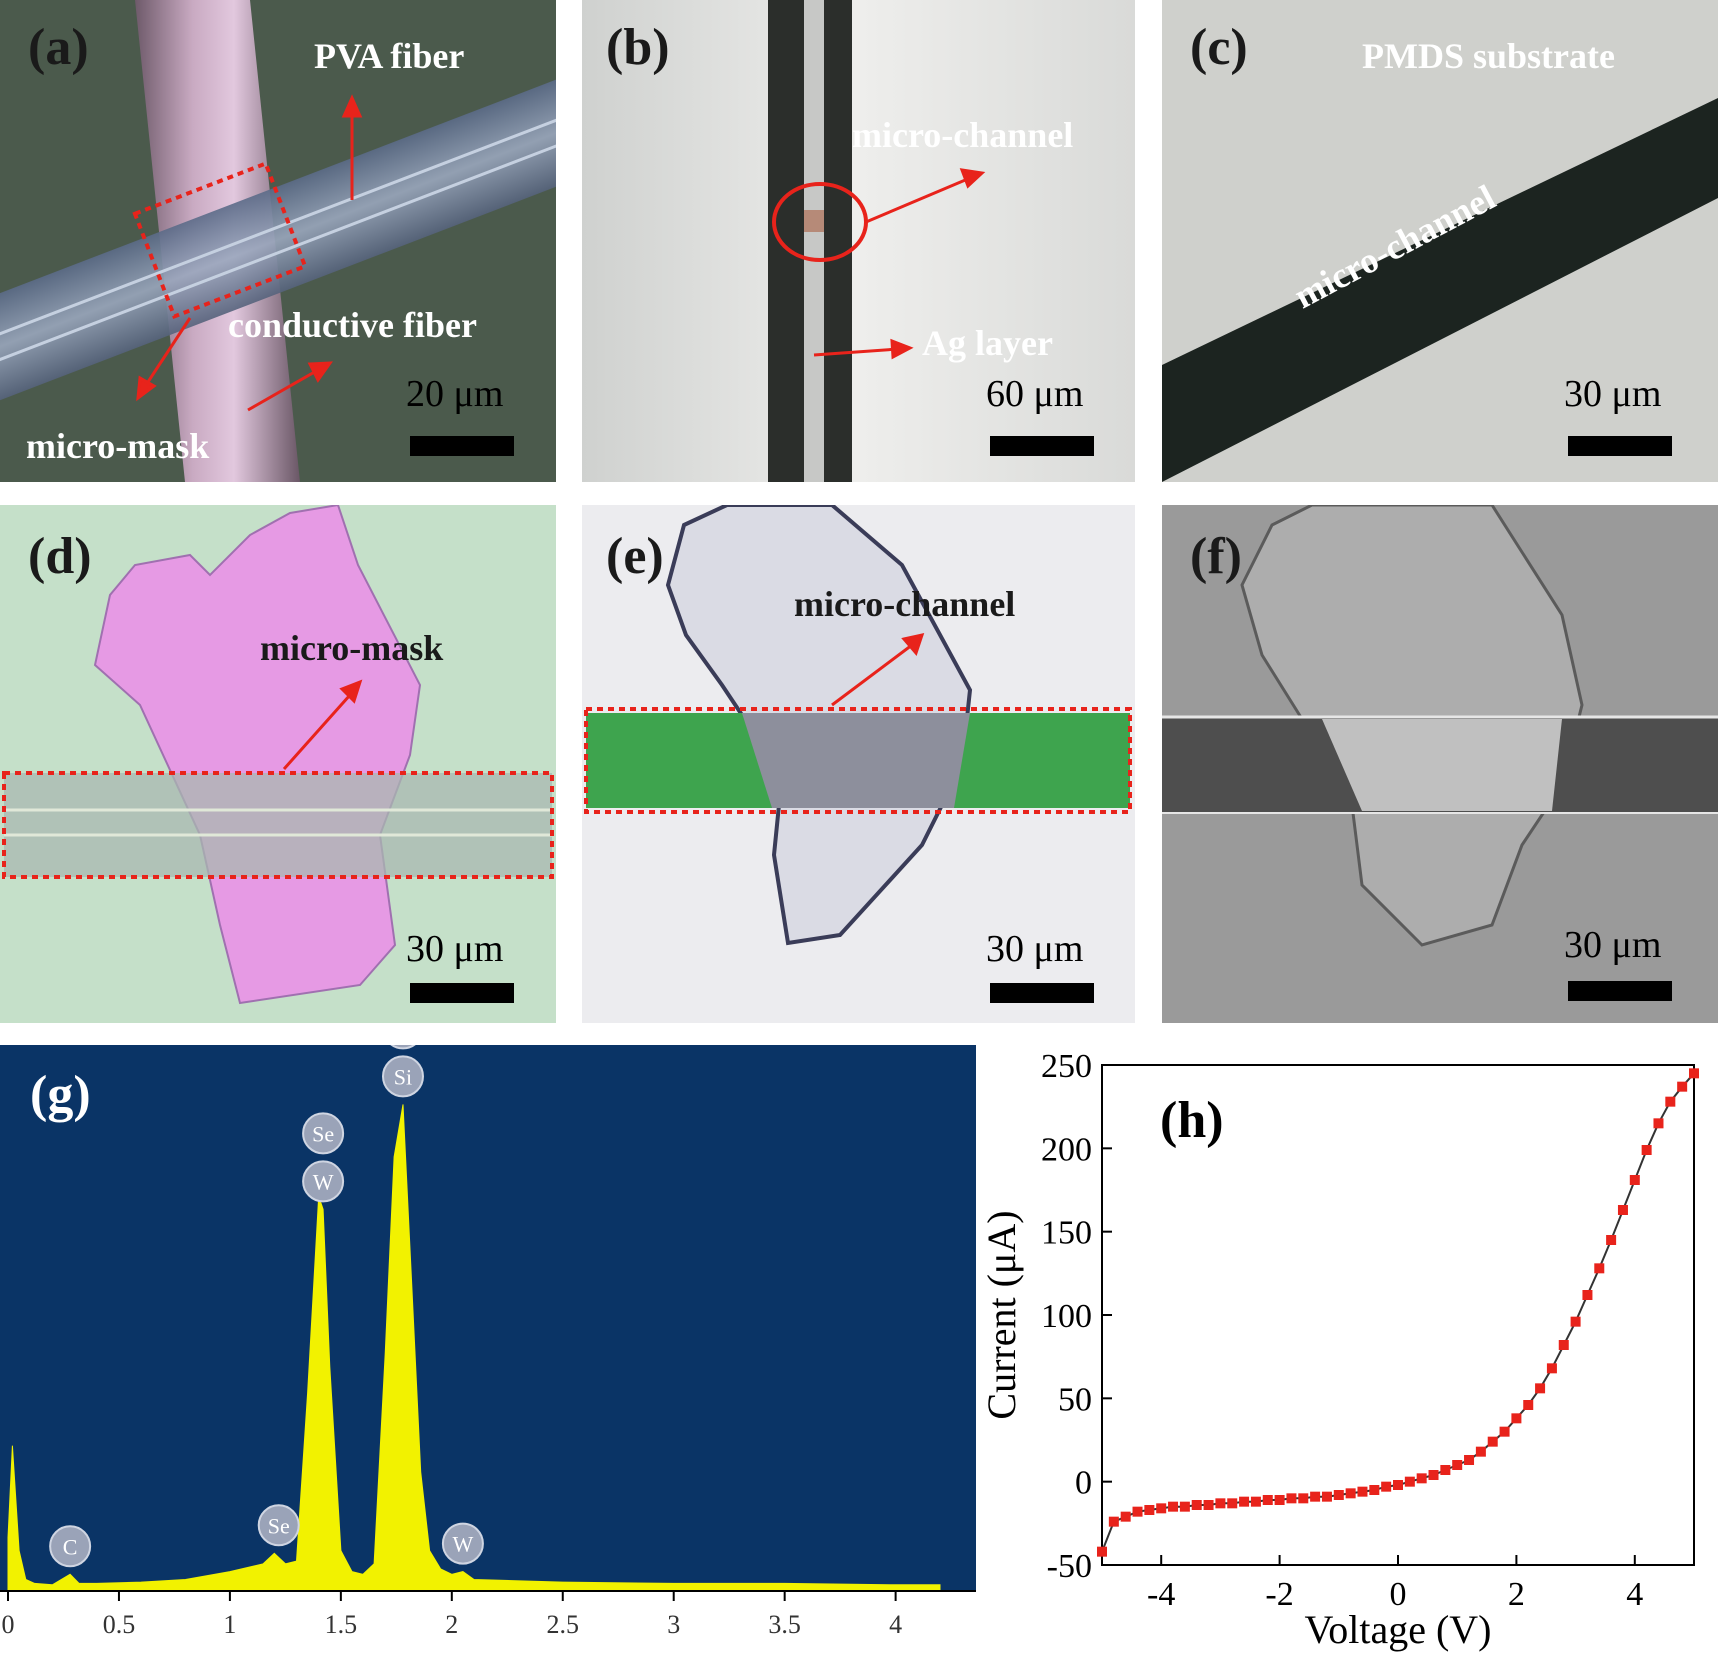 Image resolution: width=1718 pixels, height=1658 pixels. I want to click on fiber-region-d, so click(278, 825).